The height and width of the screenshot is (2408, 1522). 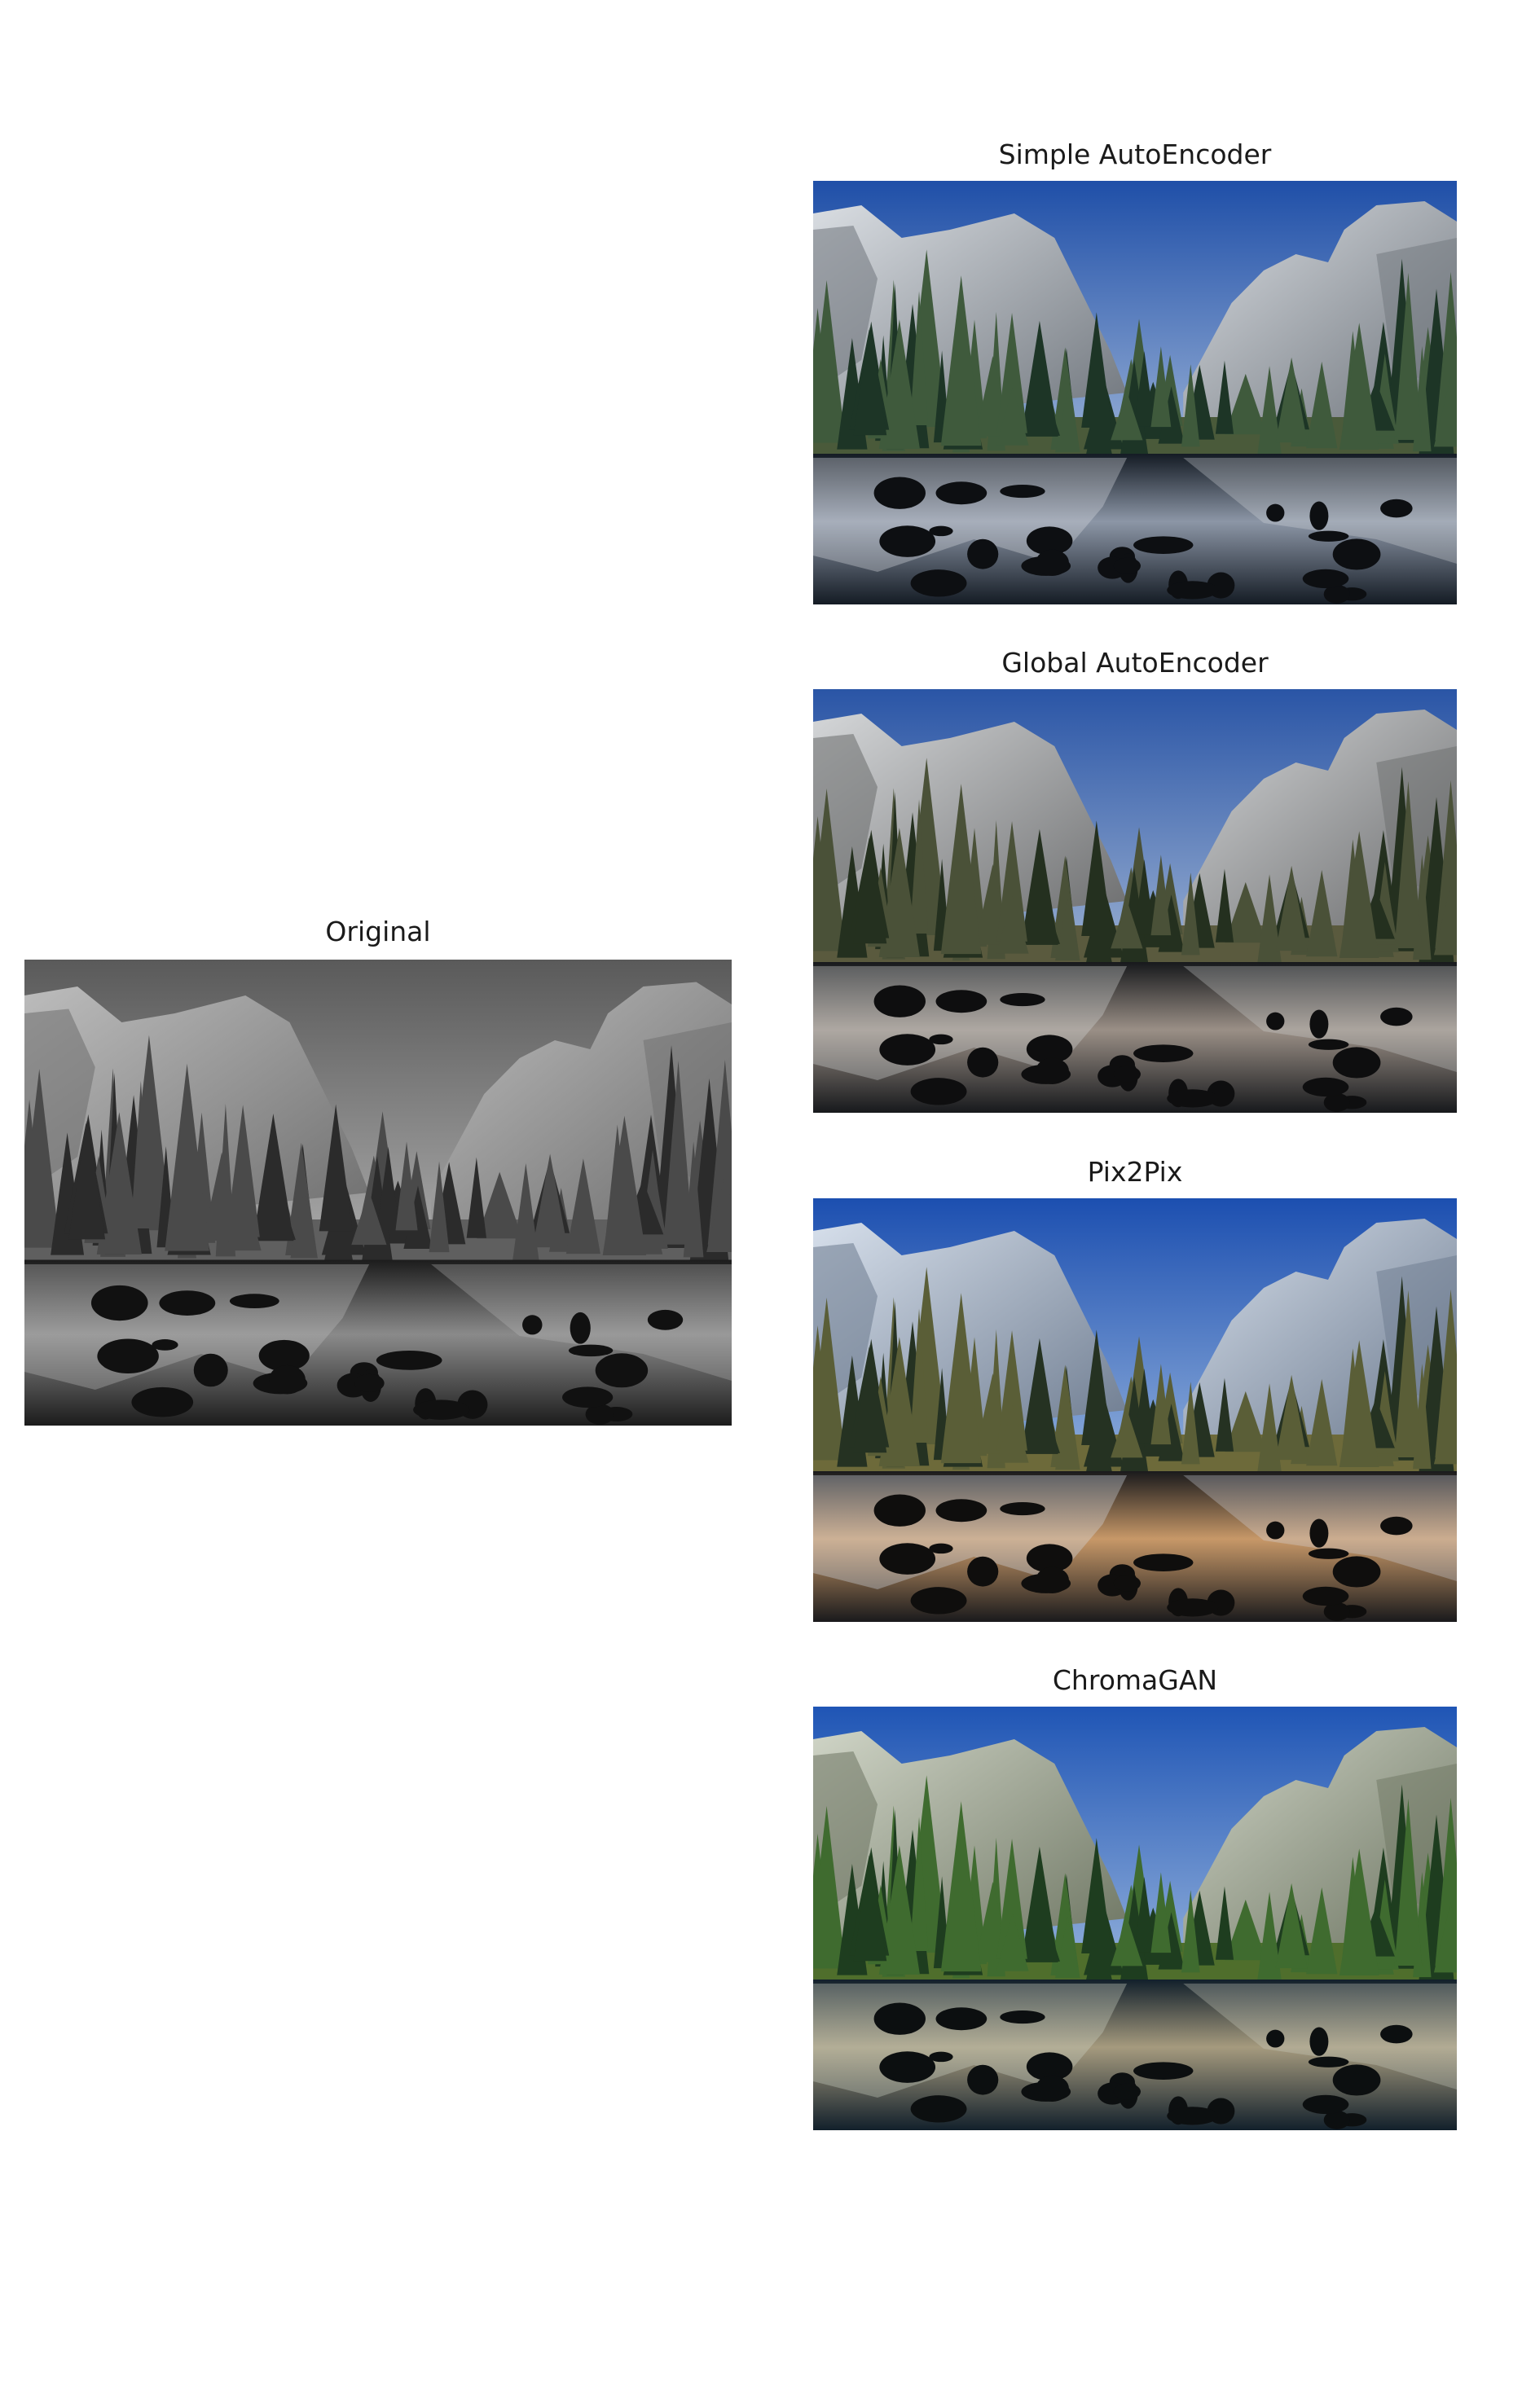 What do you see at coordinates (1135, 1680) in the screenshot?
I see `panel-title-chromagan: ChromaGAN` at bounding box center [1135, 1680].